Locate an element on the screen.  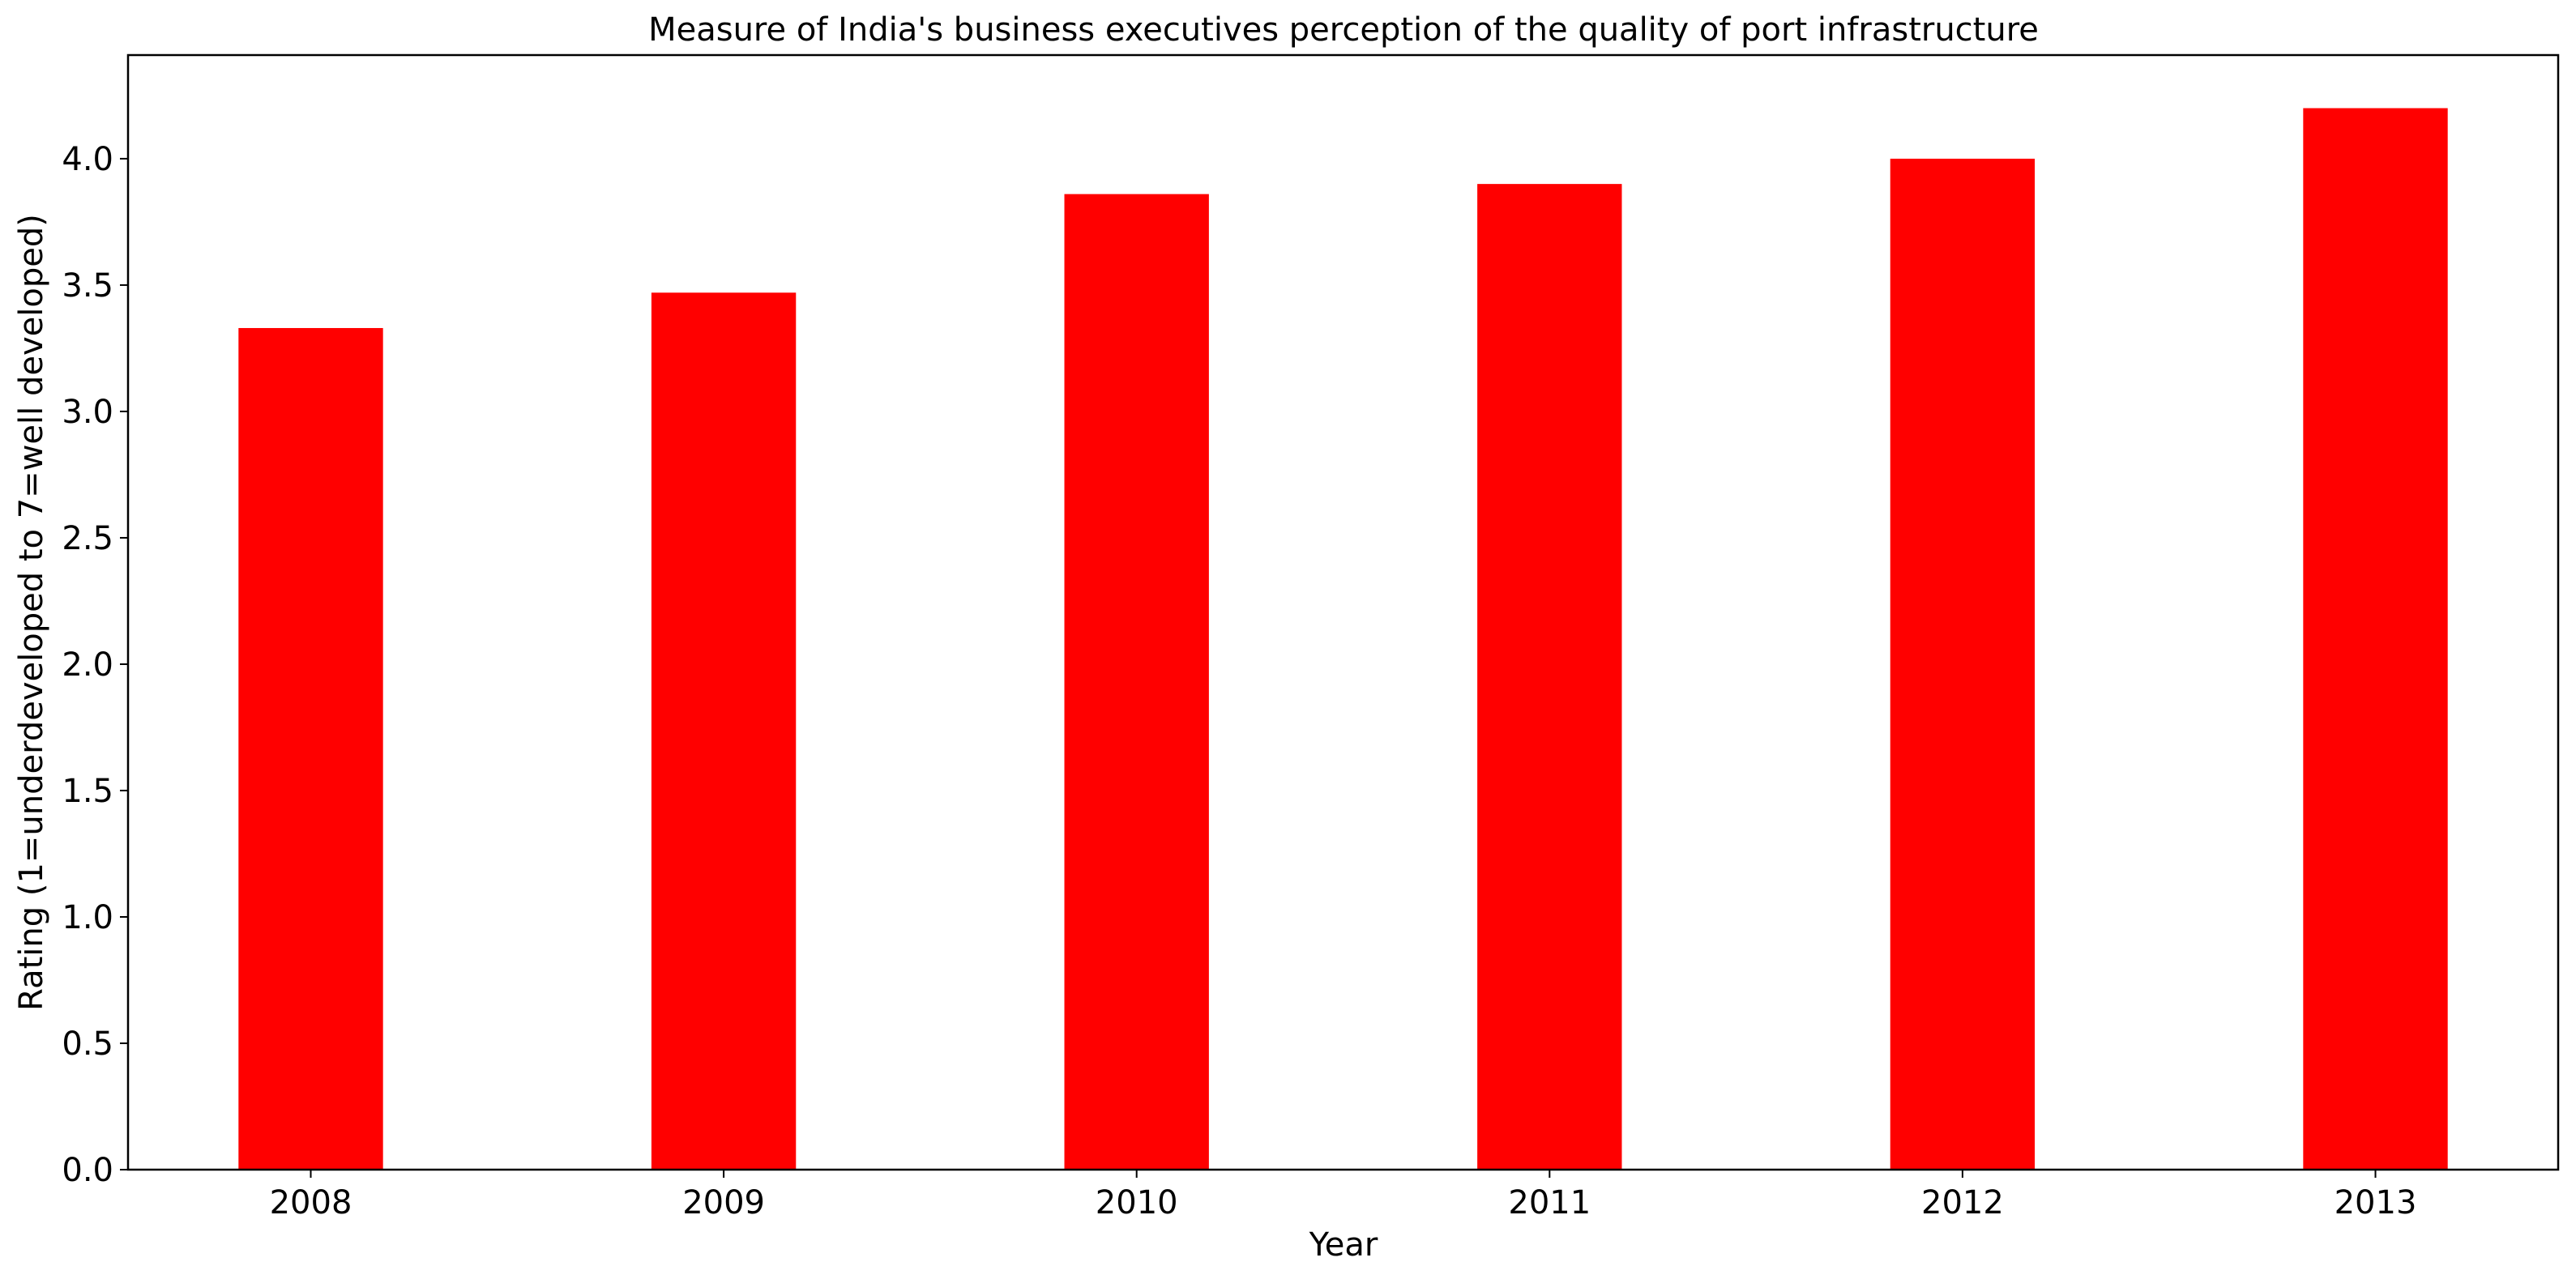
y-tick-label: 1.5 is located at coordinates (87, 791).